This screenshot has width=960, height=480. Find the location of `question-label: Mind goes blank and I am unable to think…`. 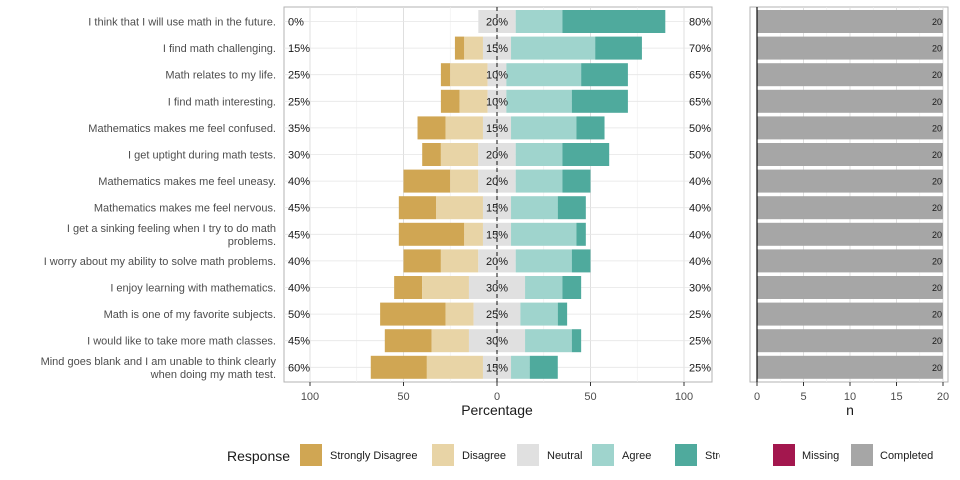

question-label: Mind goes blank and I am unable to think… is located at coordinates (159, 368).